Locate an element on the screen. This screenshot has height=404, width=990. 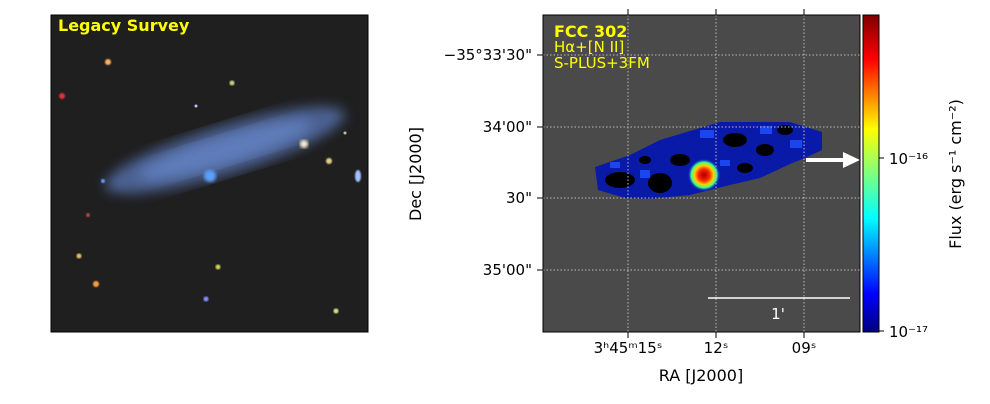
x-tick-label: 09ˢ is located at coordinates (804, 348).